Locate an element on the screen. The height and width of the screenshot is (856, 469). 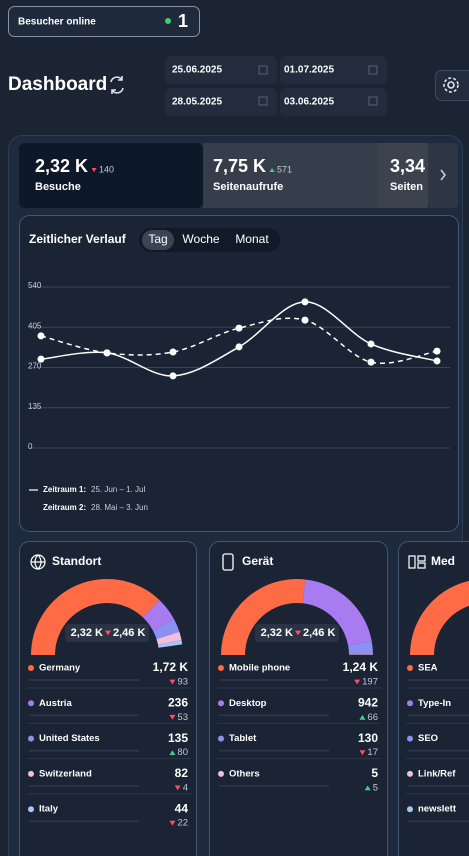
legend-name: Zeitraum 2: is located at coordinates (64, 507).